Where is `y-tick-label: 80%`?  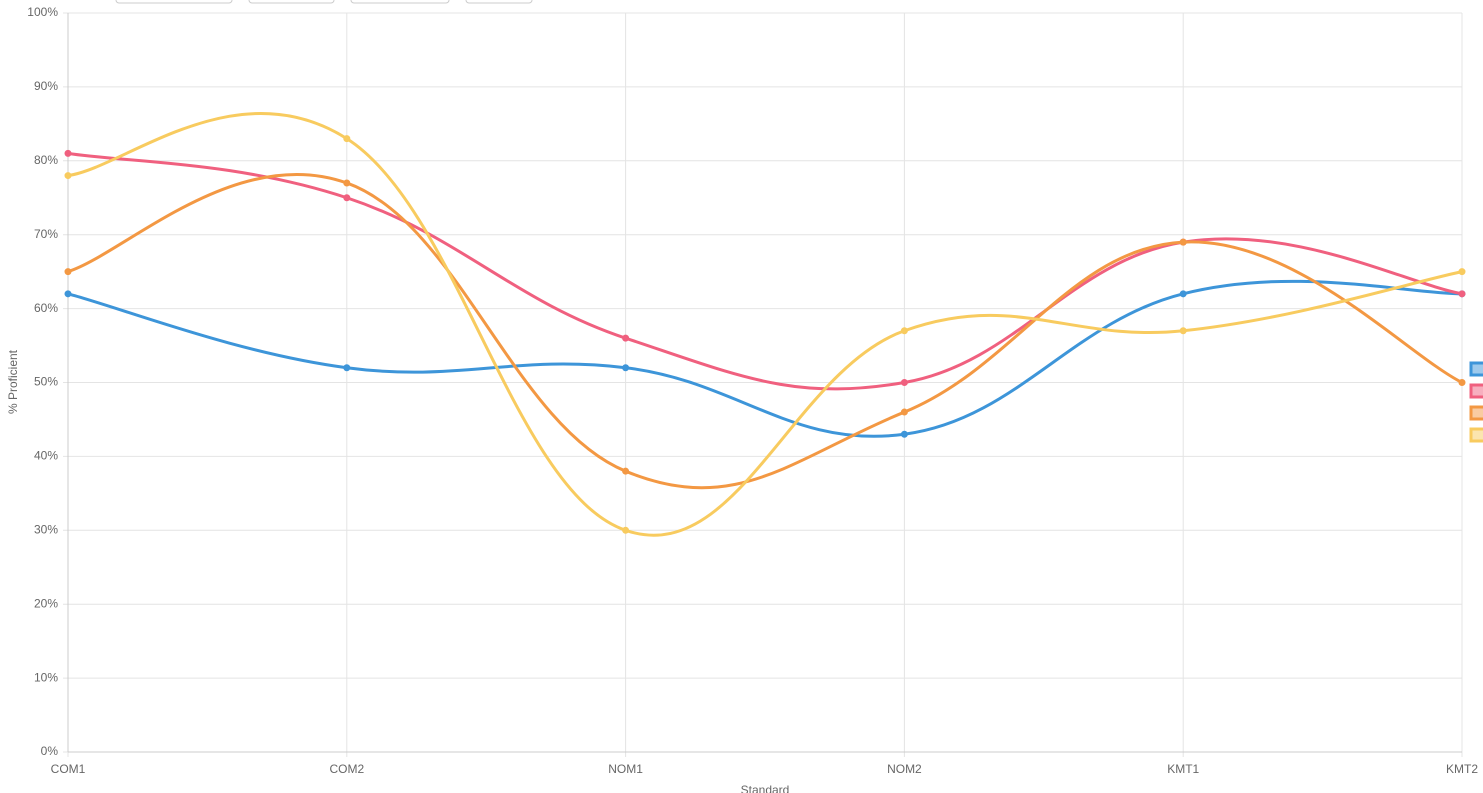 y-tick-label: 80% is located at coordinates (46, 160).